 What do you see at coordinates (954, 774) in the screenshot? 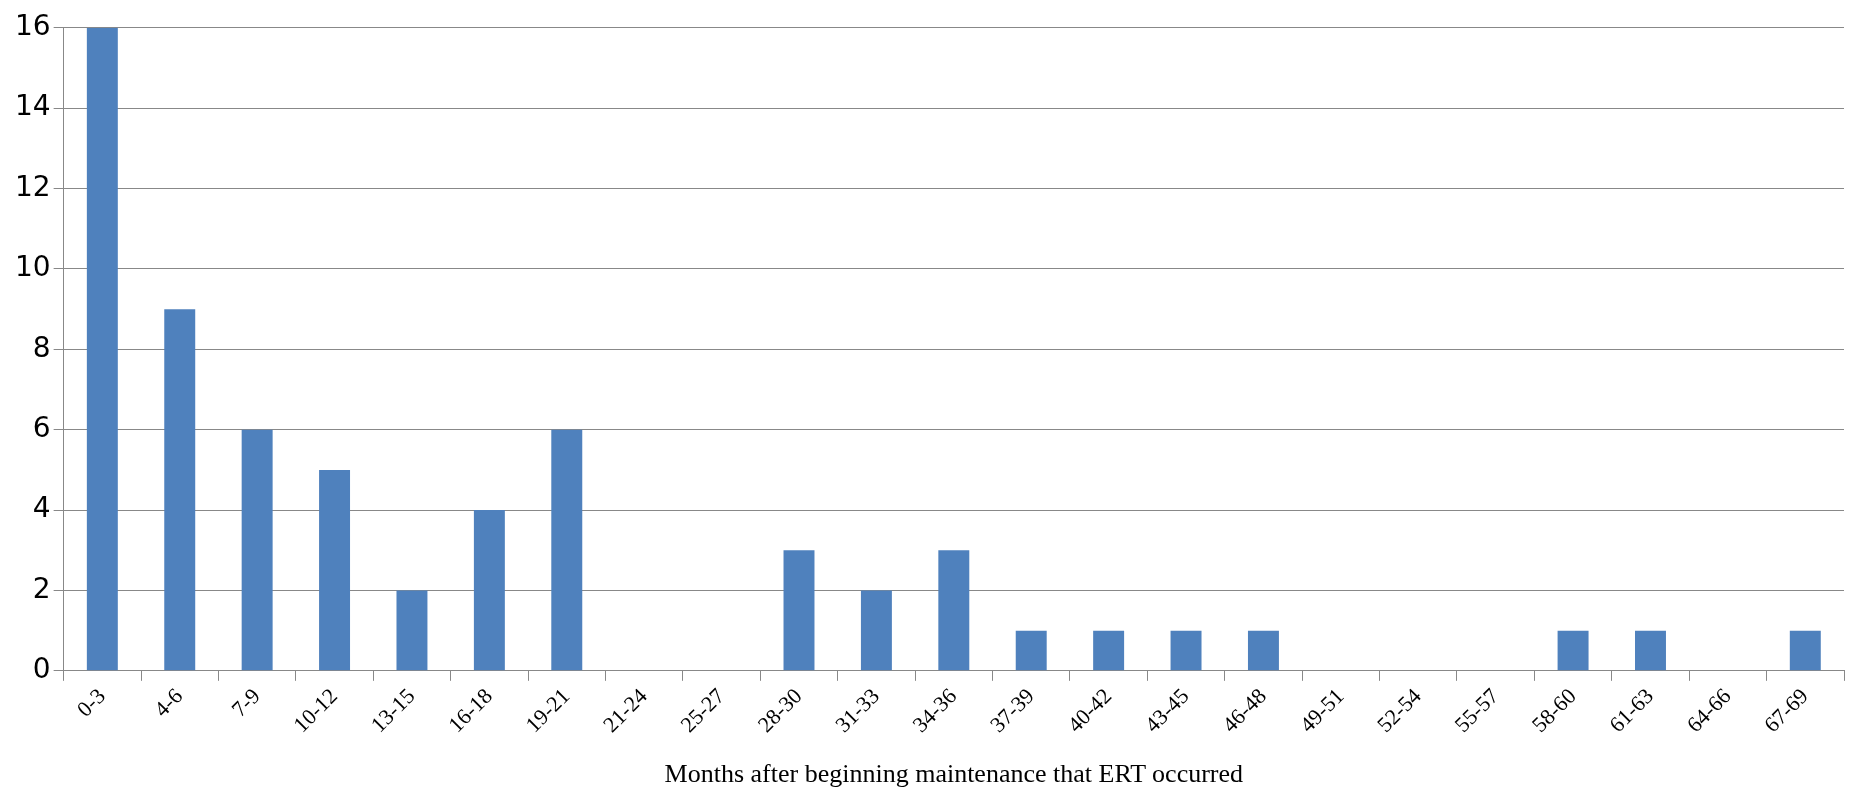
I see `x-axis-title: Months after beginning maintenance that ERT occurred` at bounding box center [954, 774].